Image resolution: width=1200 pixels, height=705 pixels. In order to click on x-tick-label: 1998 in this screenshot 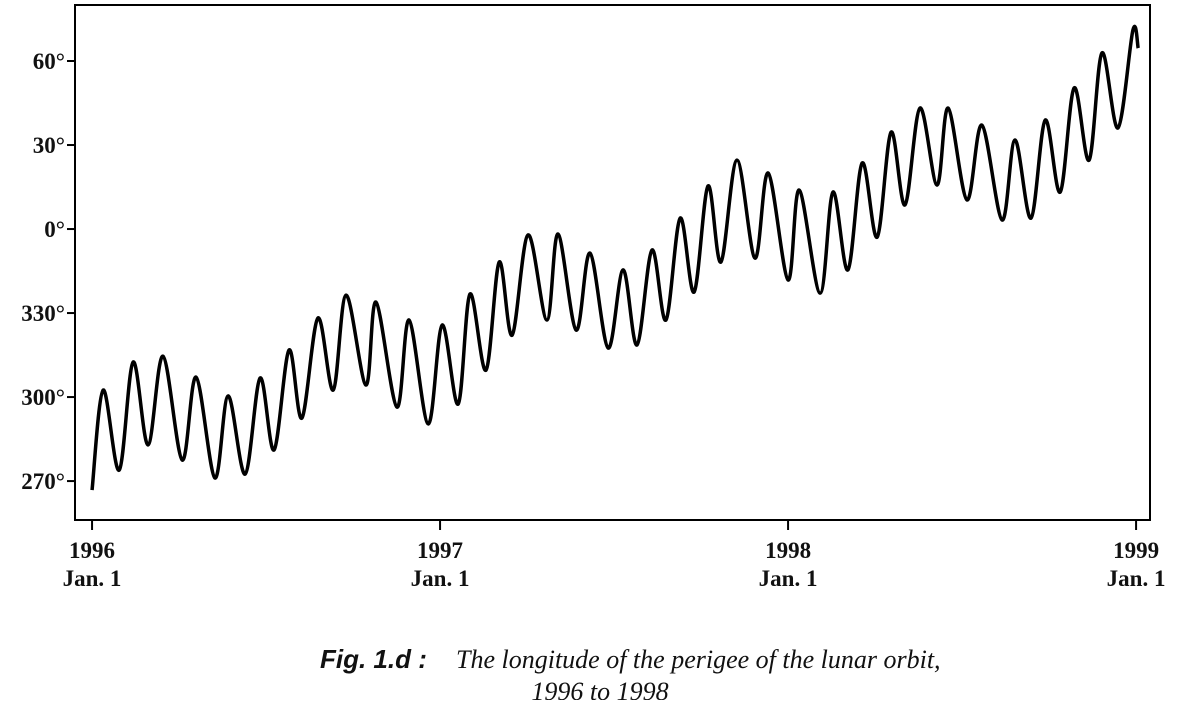, I will do `click(788, 550)`.